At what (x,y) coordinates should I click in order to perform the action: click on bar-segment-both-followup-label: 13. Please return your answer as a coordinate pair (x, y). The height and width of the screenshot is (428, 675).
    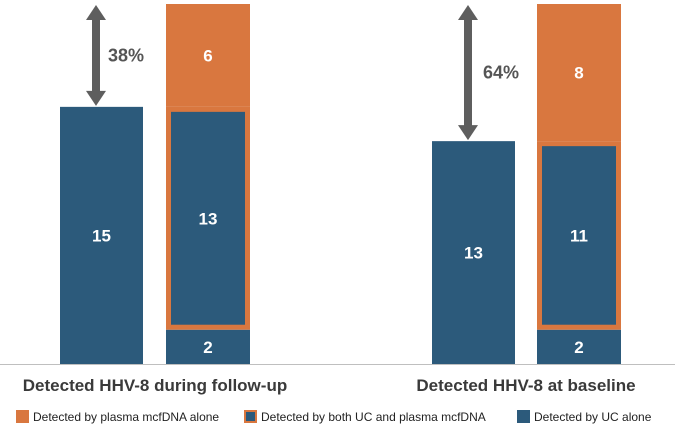
    Looking at the image, I should click on (208, 218).